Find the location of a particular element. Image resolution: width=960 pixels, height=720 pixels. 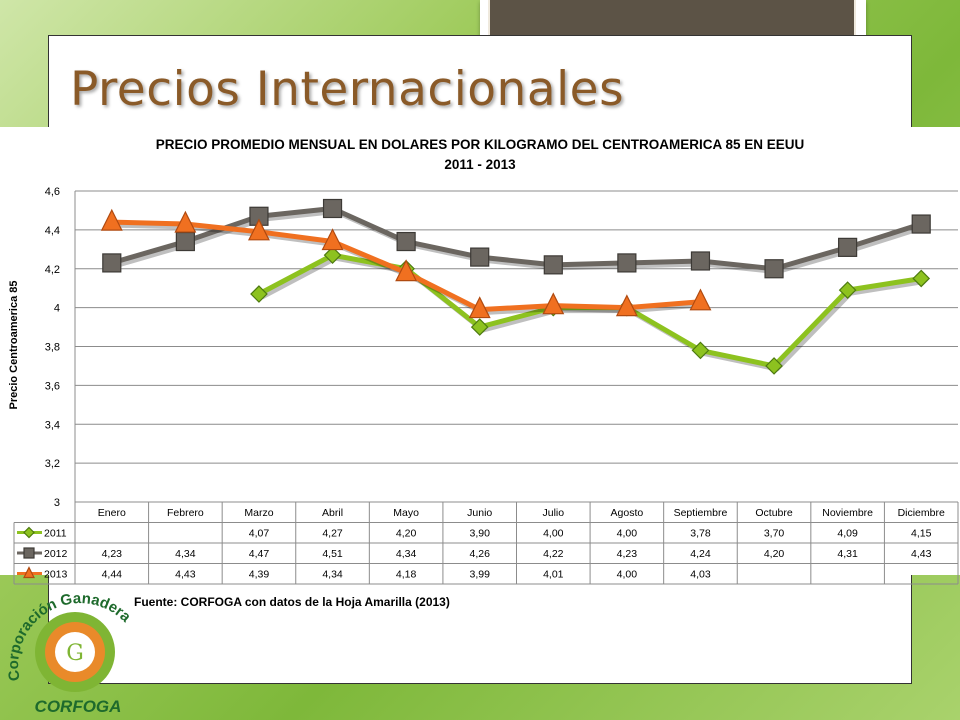

y-tick-label: 3 is located at coordinates (57, 503).